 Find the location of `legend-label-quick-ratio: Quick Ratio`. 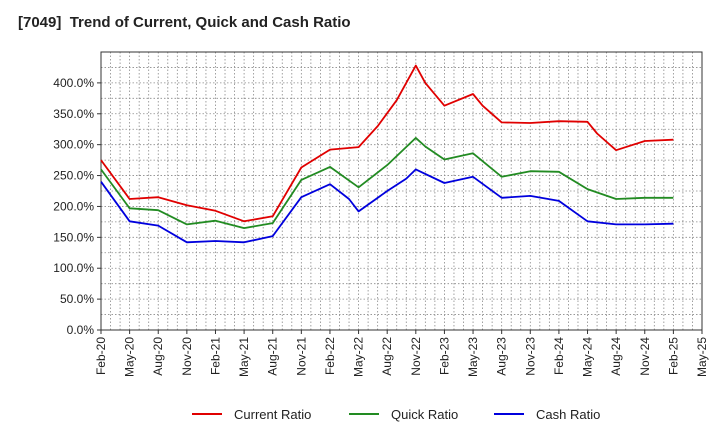

legend-label-quick-ratio: Quick Ratio is located at coordinates (424, 414).